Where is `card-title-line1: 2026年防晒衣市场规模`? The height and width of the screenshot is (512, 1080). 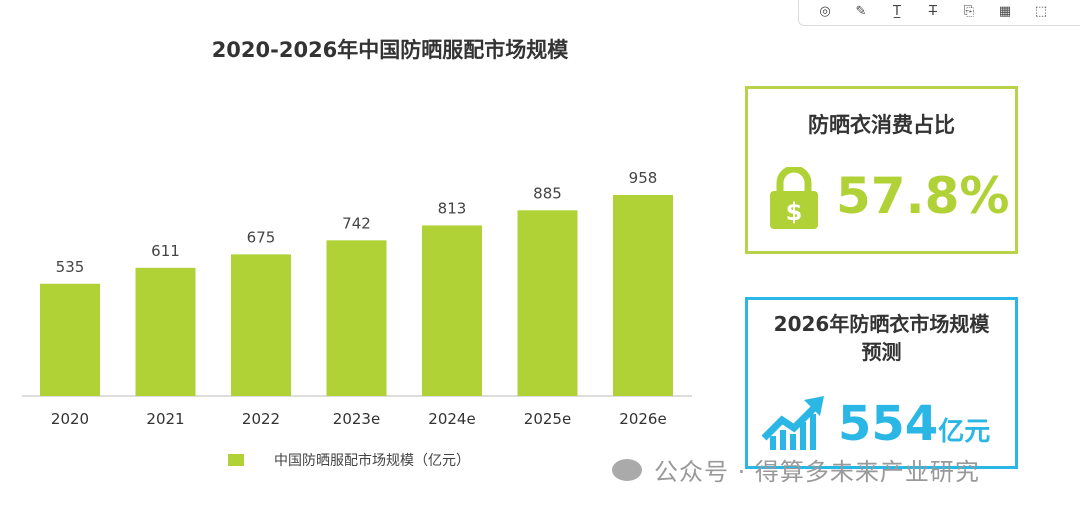 card-title-line1: 2026年防晒衣市场规模 is located at coordinates (881, 324).